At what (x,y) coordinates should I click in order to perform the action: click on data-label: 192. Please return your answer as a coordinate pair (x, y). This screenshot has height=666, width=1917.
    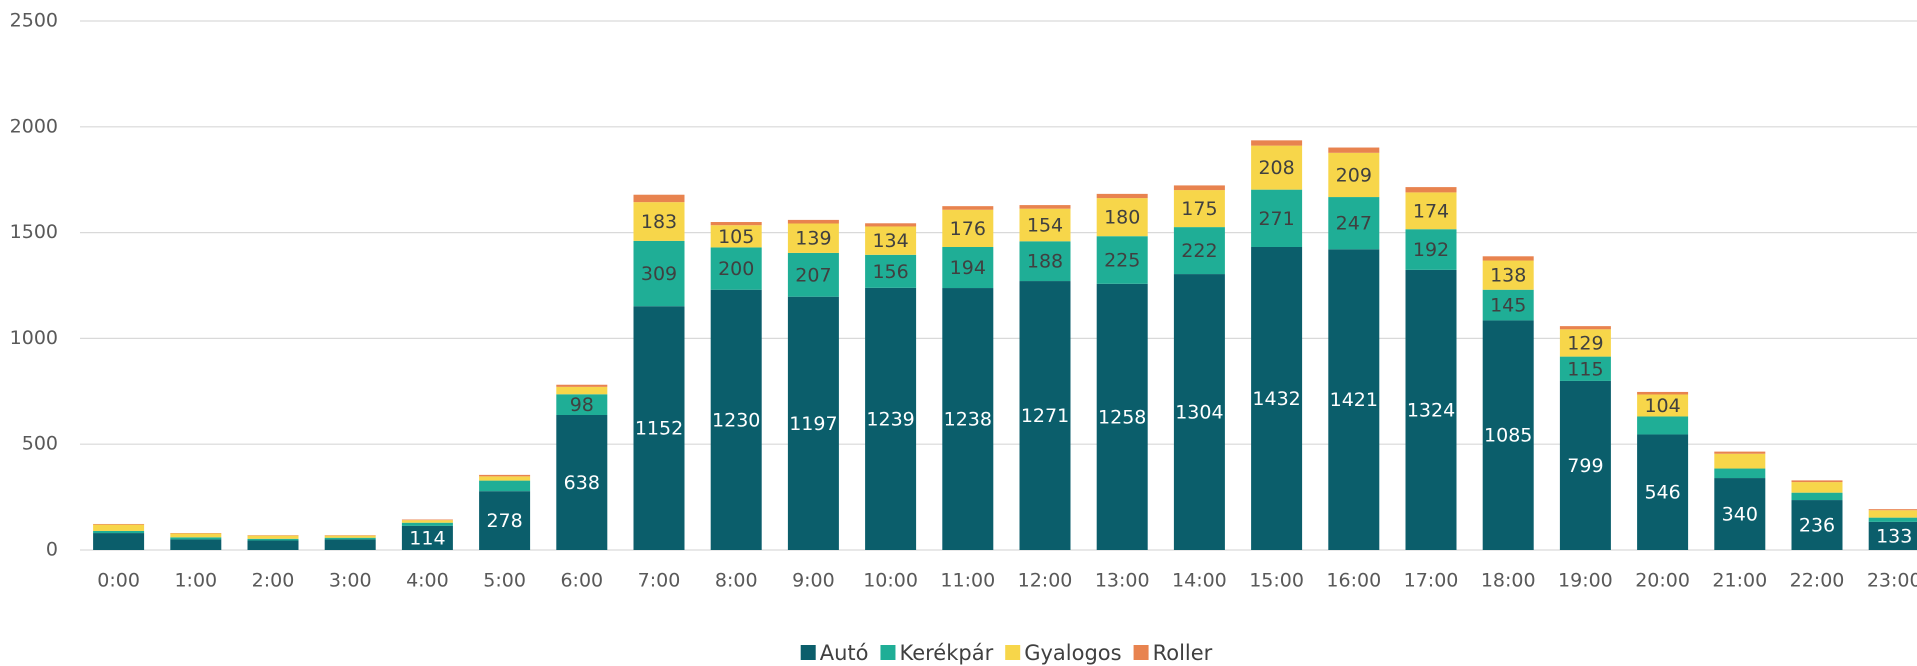
    Looking at the image, I should click on (1431, 250).